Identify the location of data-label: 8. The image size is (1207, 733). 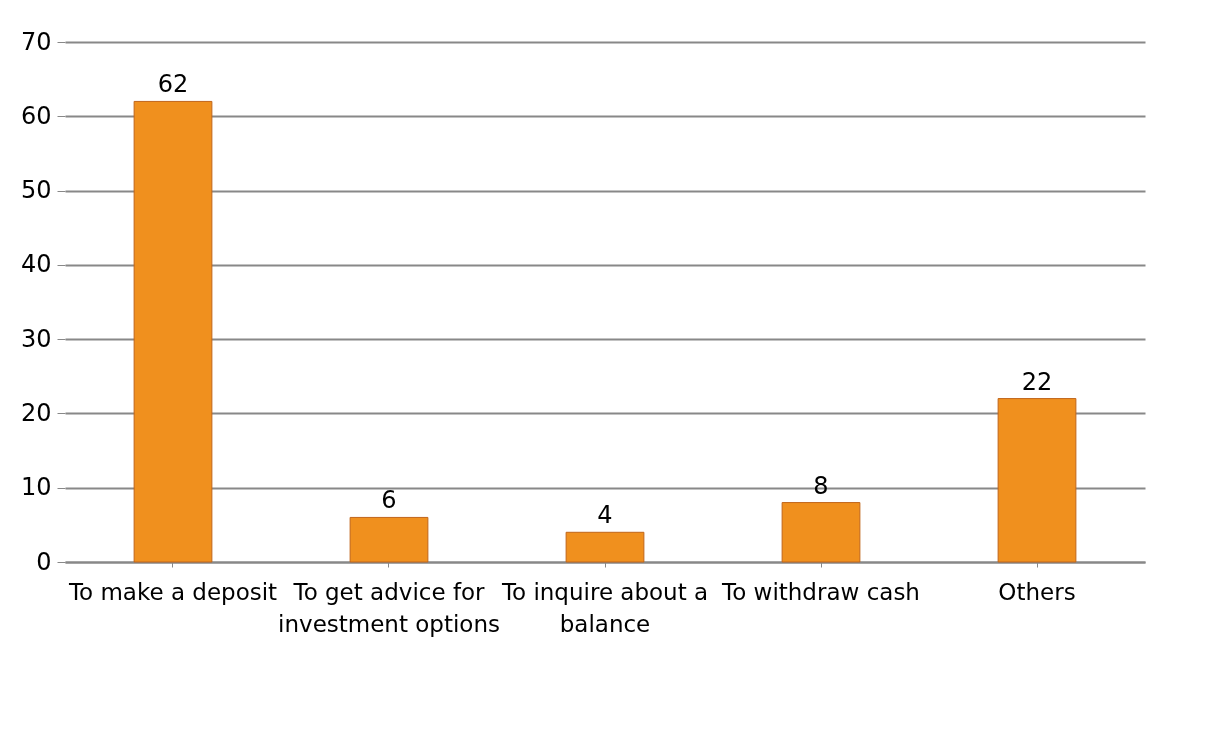
(821, 485).